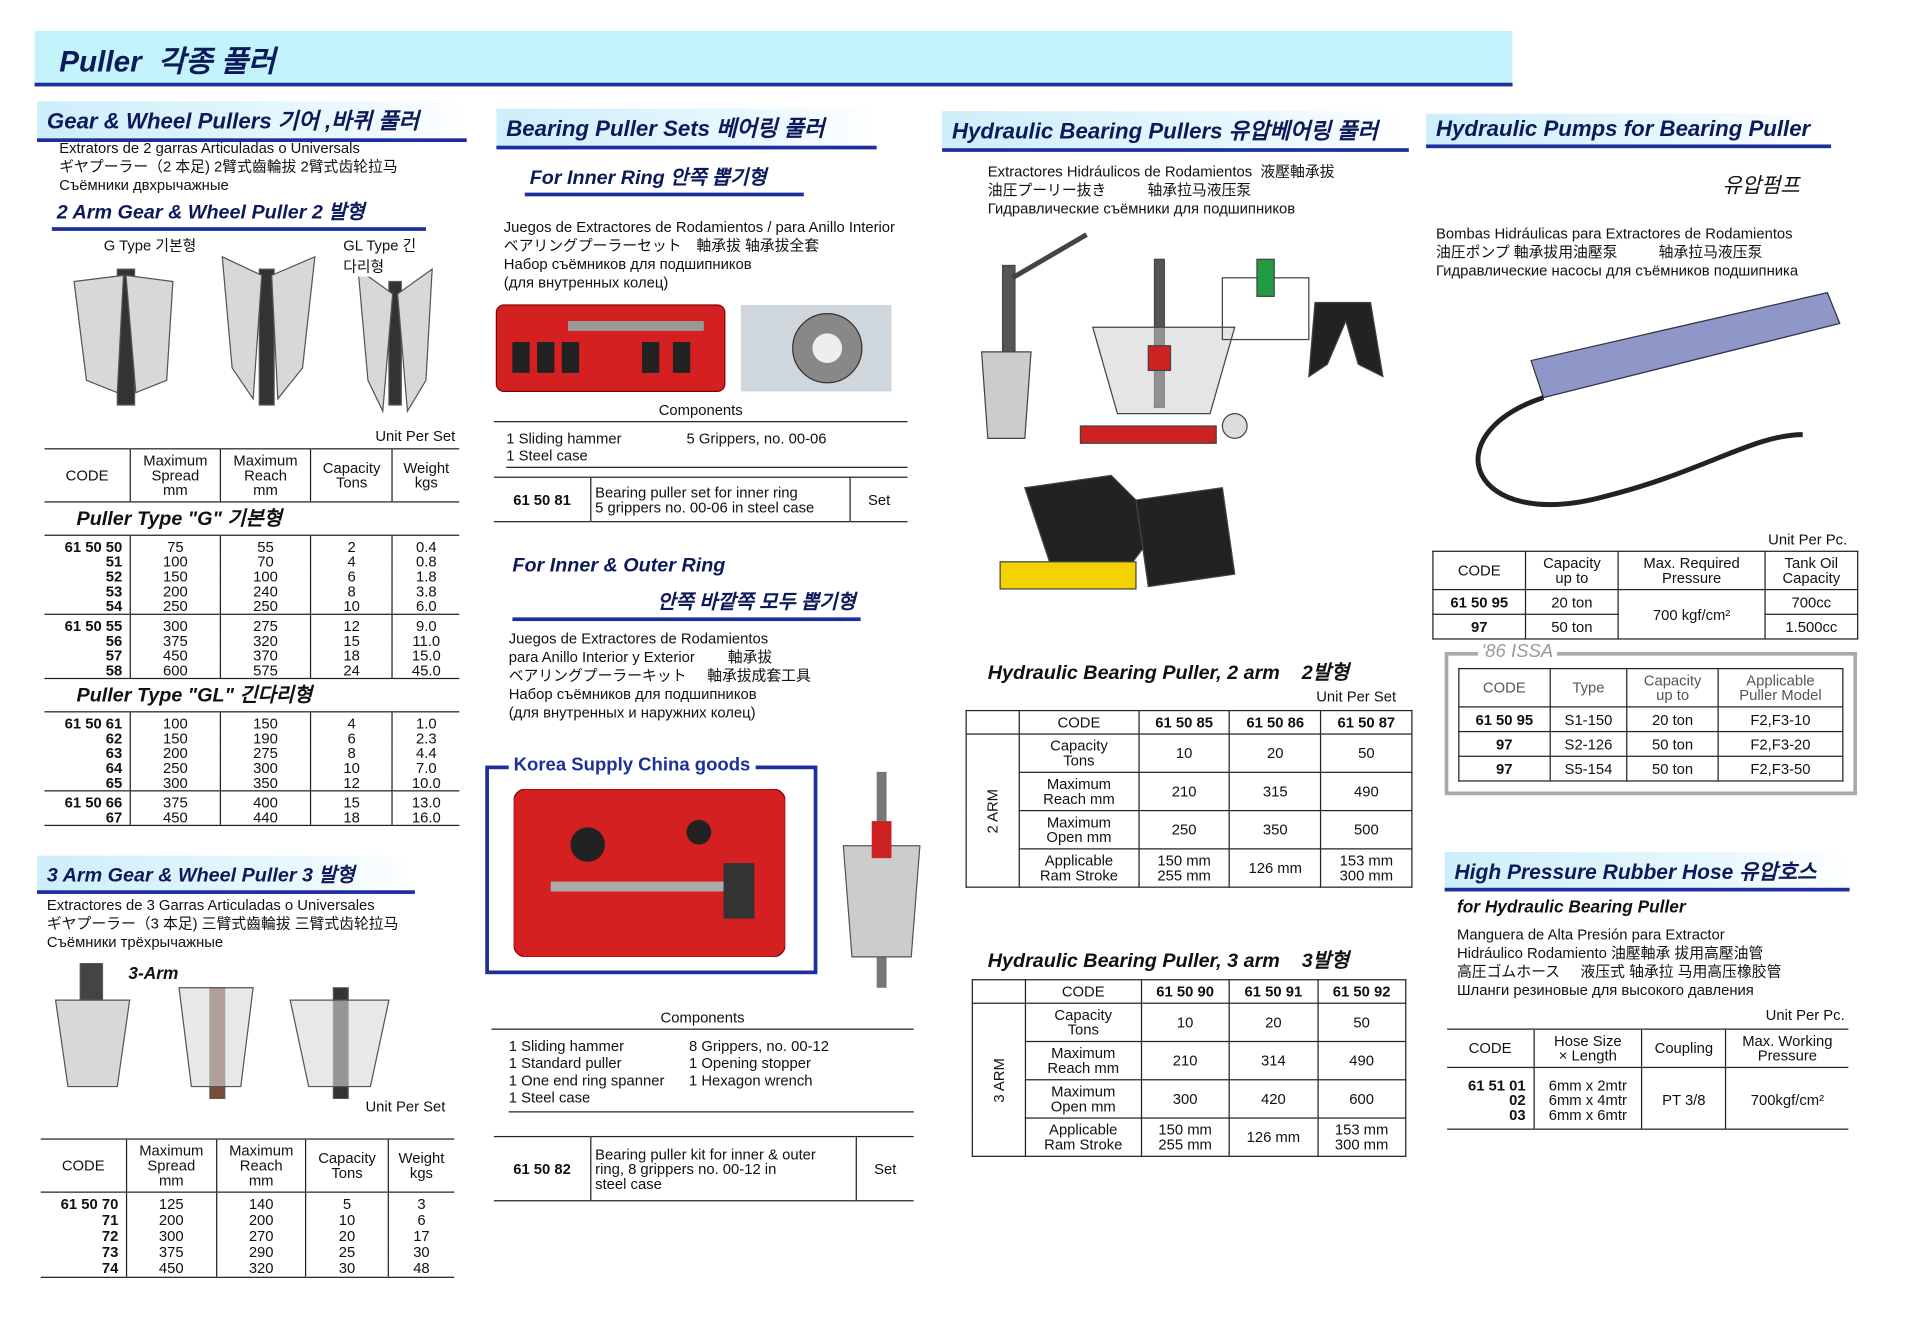 This screenshot has height=1320, width=1920. What do you see at coordinates (351, 783) in the screenshot?
I see `value-cell: 12` at bounding box center [351, 783].